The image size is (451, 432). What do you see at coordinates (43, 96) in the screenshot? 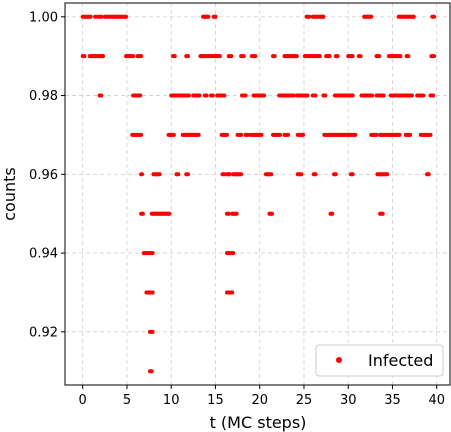
I see `y-tick-label: 0.98` at bounding box center [43, 96].